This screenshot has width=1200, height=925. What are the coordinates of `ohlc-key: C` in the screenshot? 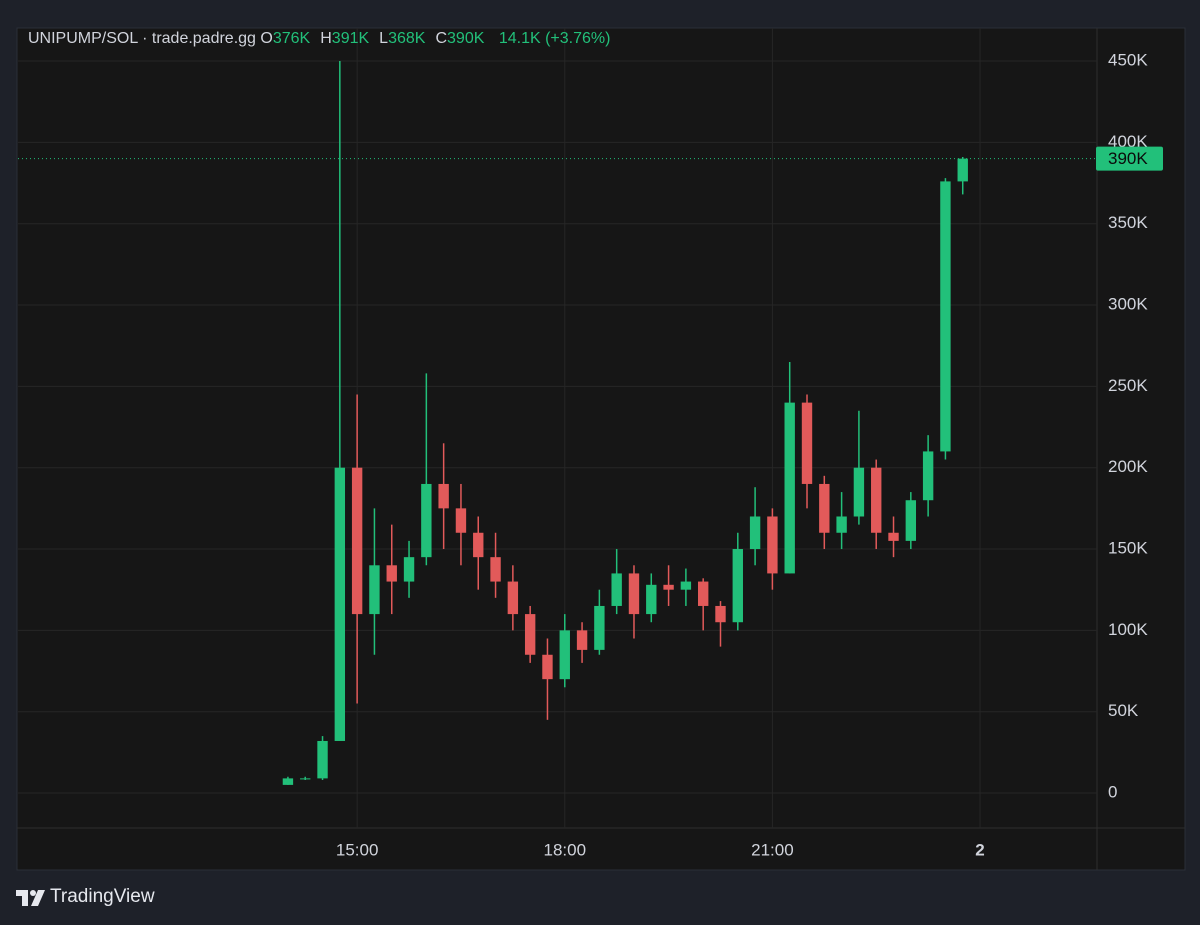 It's located at (441, 38).